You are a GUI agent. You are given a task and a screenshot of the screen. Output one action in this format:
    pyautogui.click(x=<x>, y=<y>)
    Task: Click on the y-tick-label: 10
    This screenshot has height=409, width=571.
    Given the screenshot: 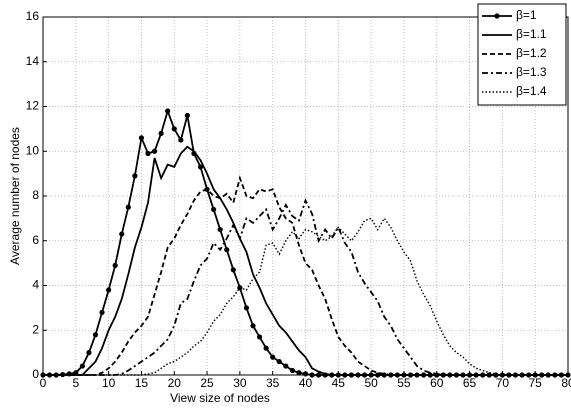 What is the action you would take?
    pyautogui.click(x=33, y=150)
    